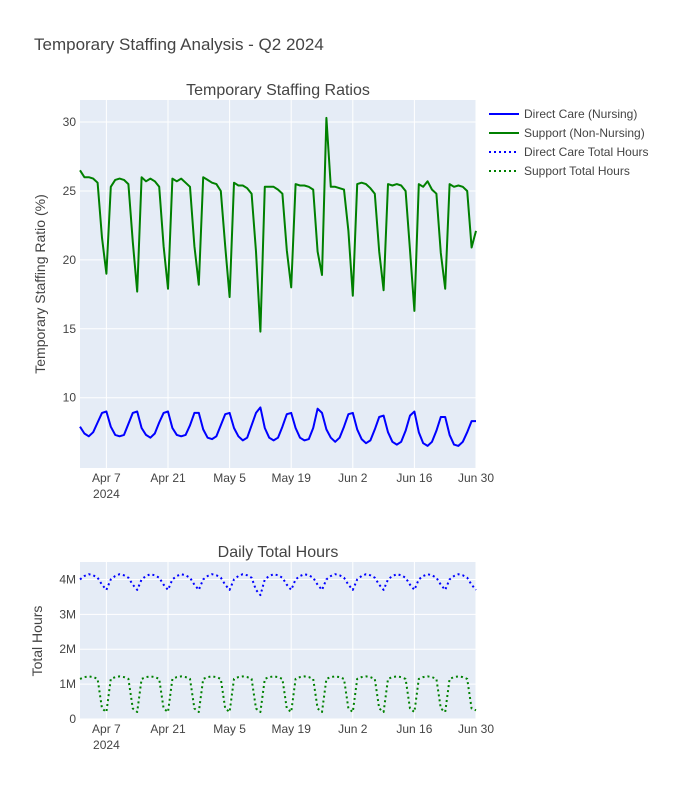 The image size is (682, 800). I want to click on hours-x-tick-label: Jun 2, so click(353, 729).